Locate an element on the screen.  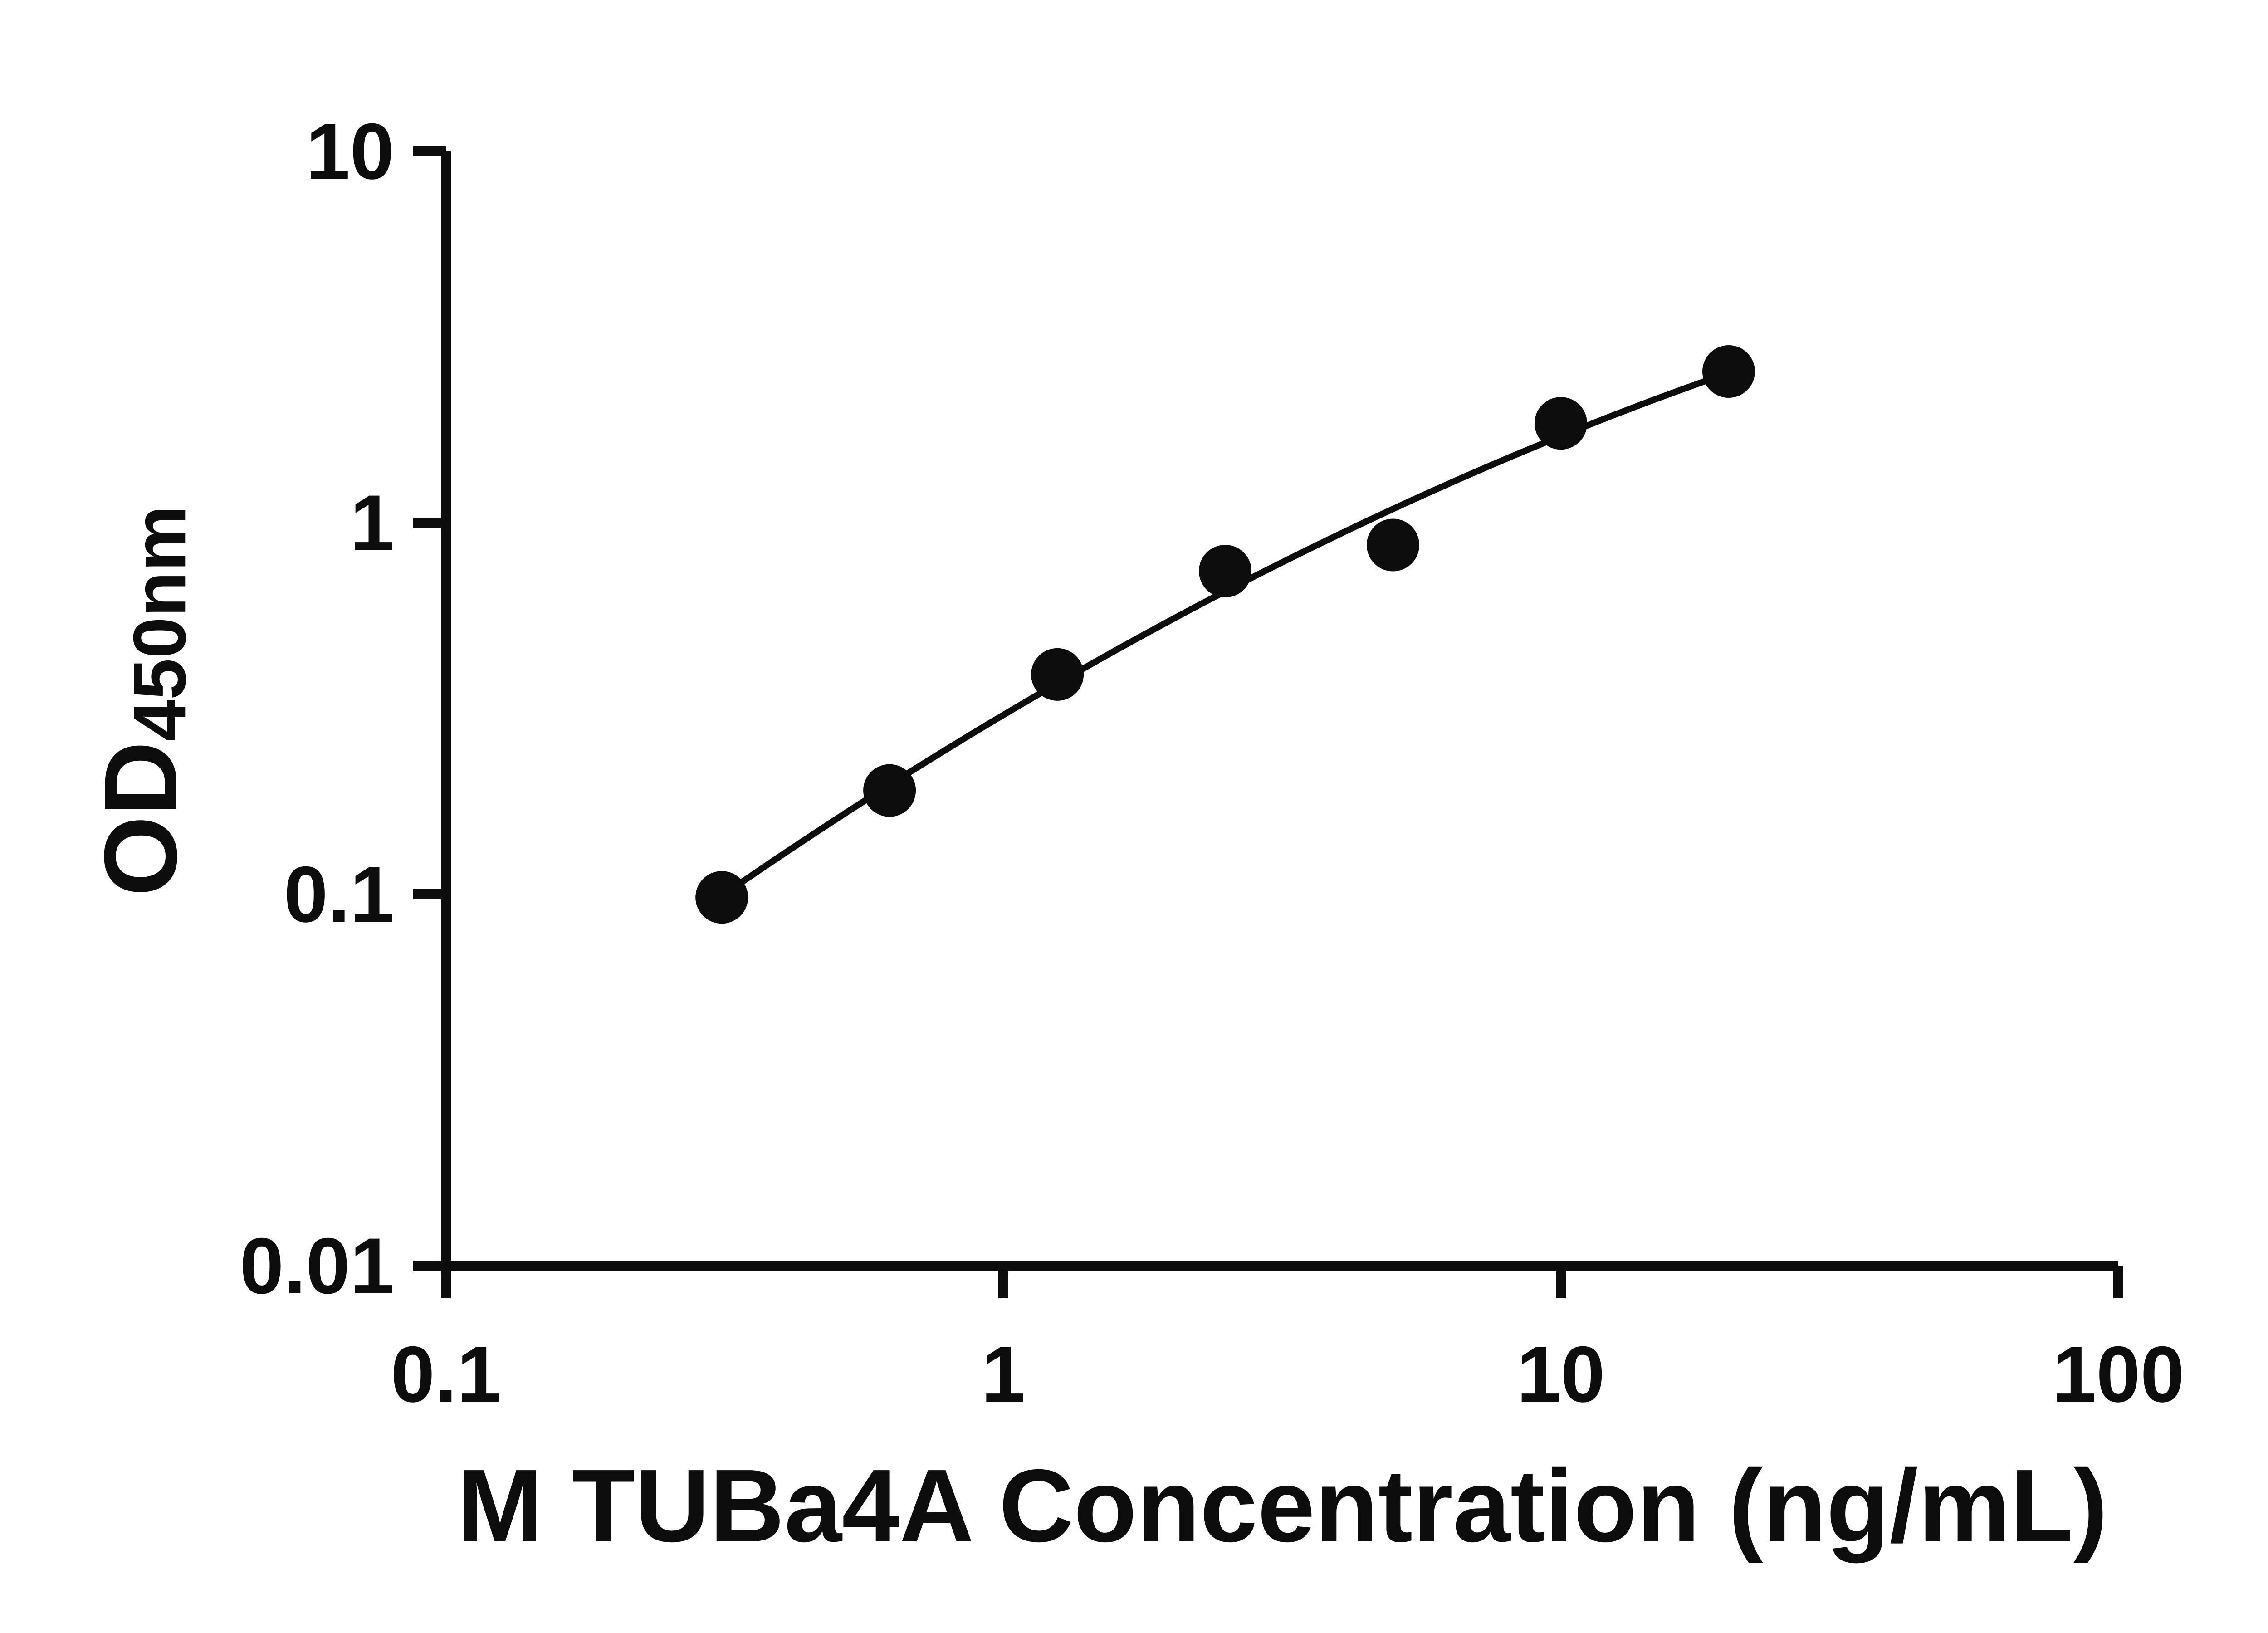
y-axis-title-main: OD is located at coordinates (141, 819).